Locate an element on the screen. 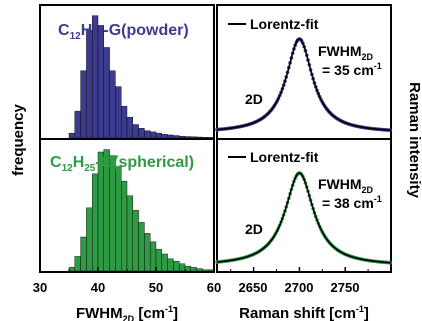 The width and height of the screenshot is (422, 321). x-tick-label-2650: 2650 is located at coordinates (253, 287).